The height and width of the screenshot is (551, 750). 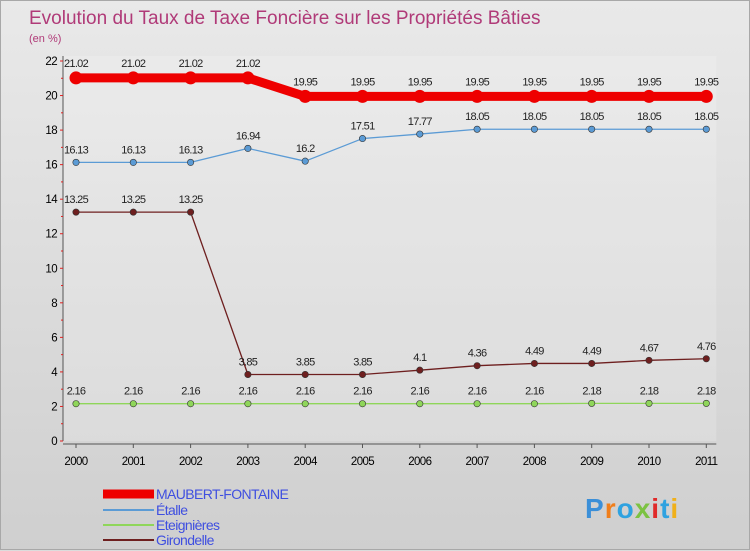 I want to click on x-tick-label: 2010, so click(x=648, y=462).